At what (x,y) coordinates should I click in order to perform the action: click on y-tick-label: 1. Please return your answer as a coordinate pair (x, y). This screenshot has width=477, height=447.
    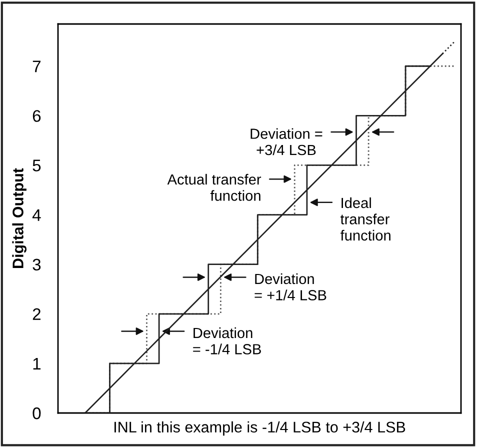
    Looking at the image, I should click on (37, 364).